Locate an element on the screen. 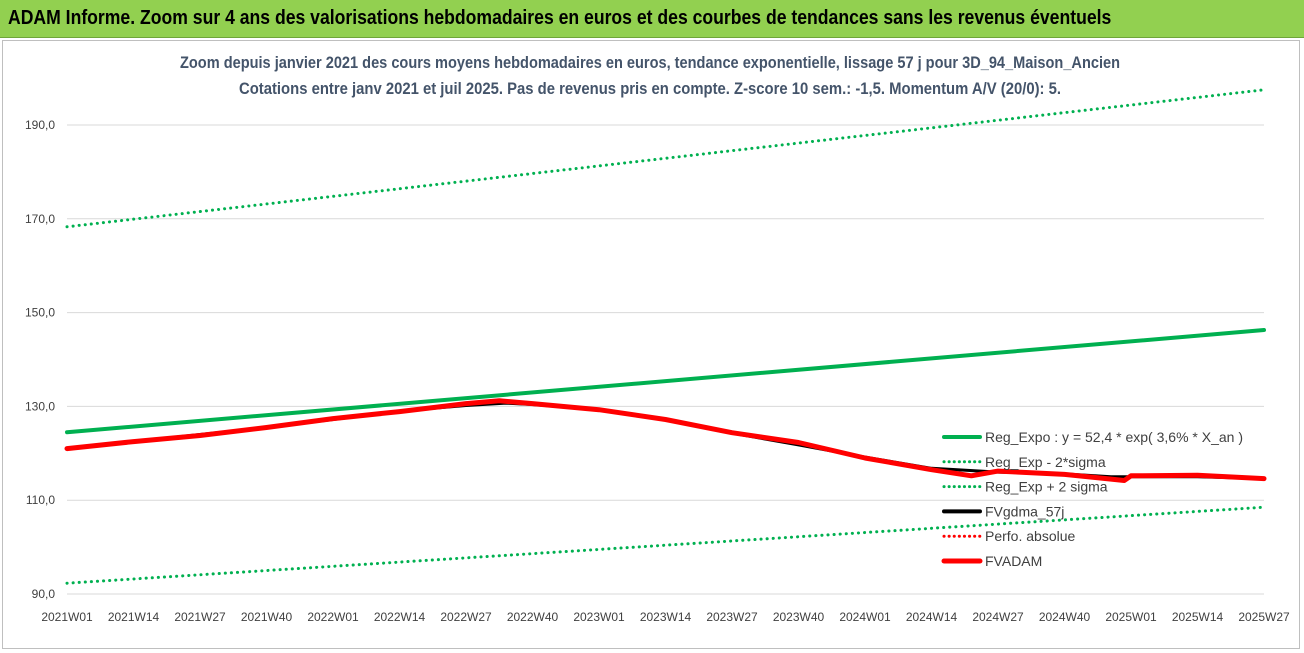 The width and height of the screenshot is (1304, 653). legend-label: FVgdma_57j is located at coordinates (1024, 511).